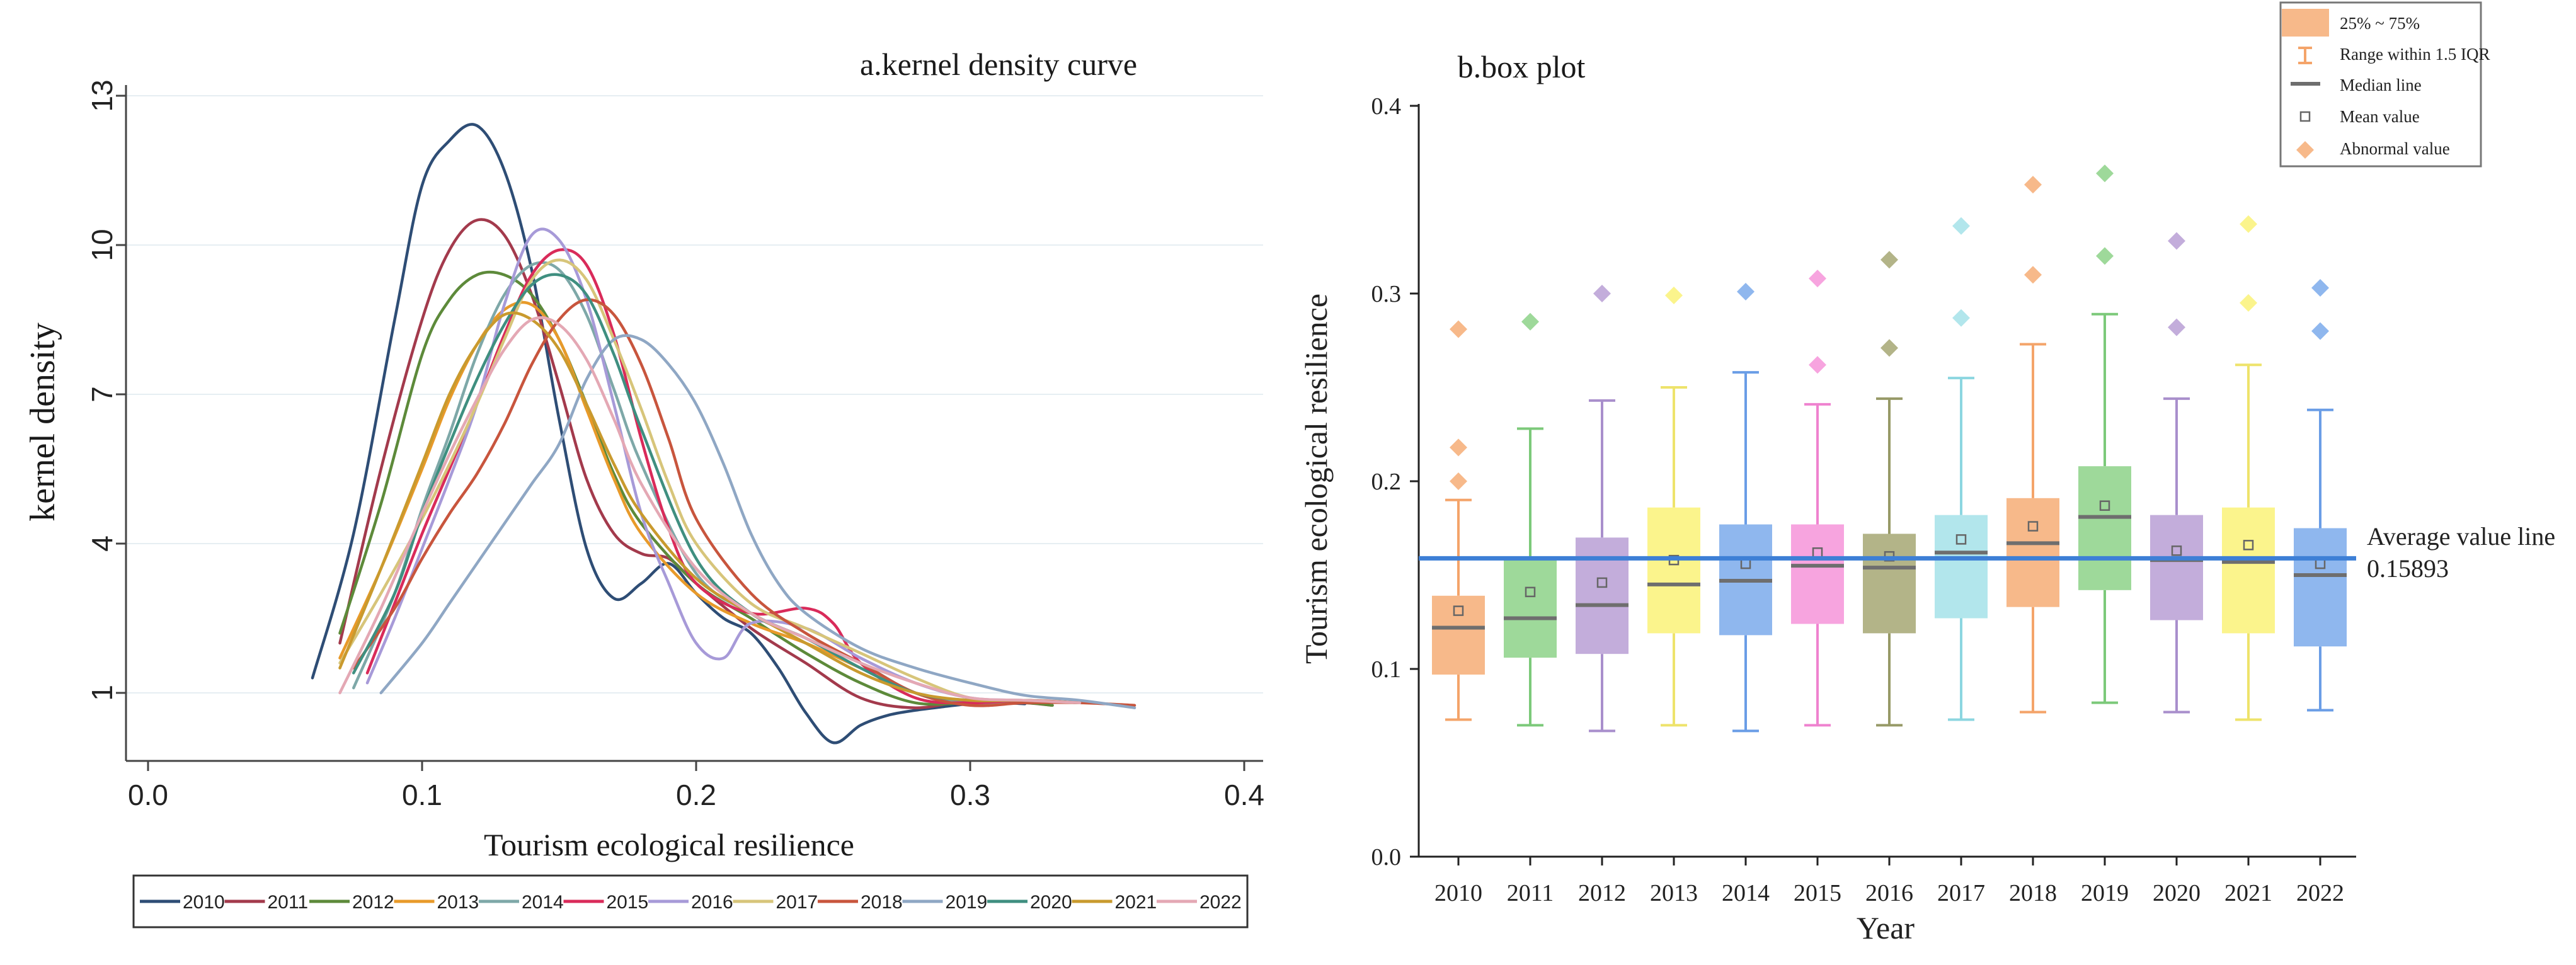 This screenshot has width=2576, height=965. What do you see at coordinates (2461, 536) in the screenshot?
I see `average-line-label: Average value line` at bounding box center [2461, 536].